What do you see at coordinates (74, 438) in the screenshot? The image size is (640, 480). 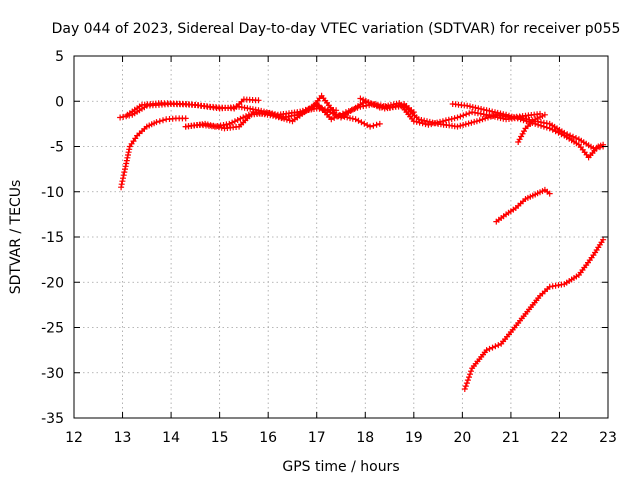 I see `x-tick-label: 12` at bounding box center [74, 438].